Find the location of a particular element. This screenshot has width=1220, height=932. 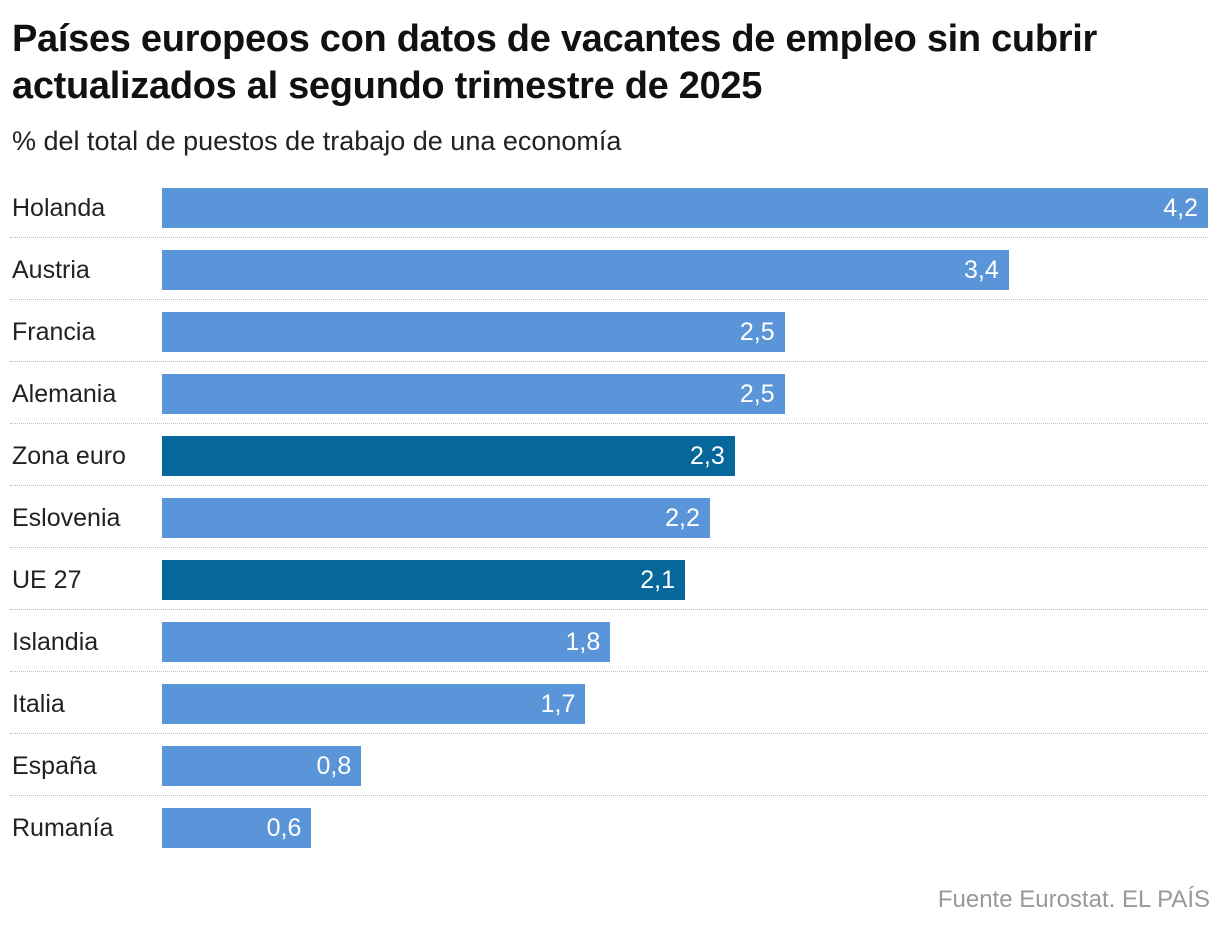

bar-row: Francia 2,5 is located at coordinates (610, 343).